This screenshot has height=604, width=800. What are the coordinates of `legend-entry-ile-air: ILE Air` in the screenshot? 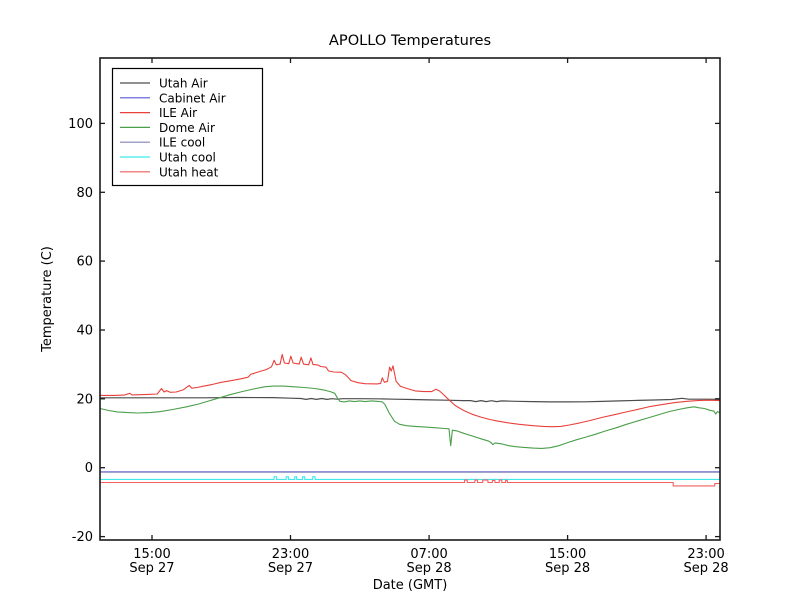 It's located at (158, 113).